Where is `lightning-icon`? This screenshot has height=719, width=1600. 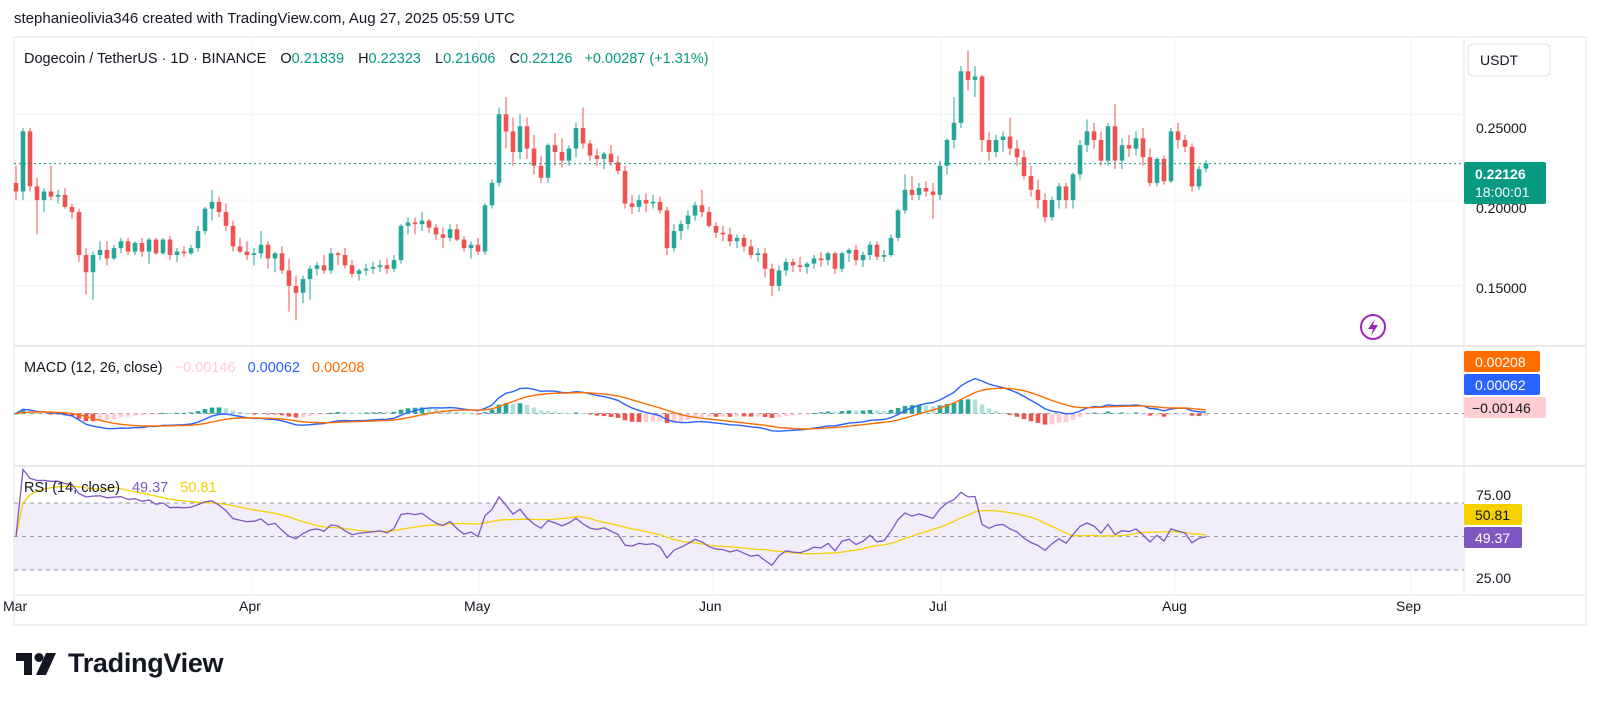
lightning-icon is located at coordinates (1373, 327).